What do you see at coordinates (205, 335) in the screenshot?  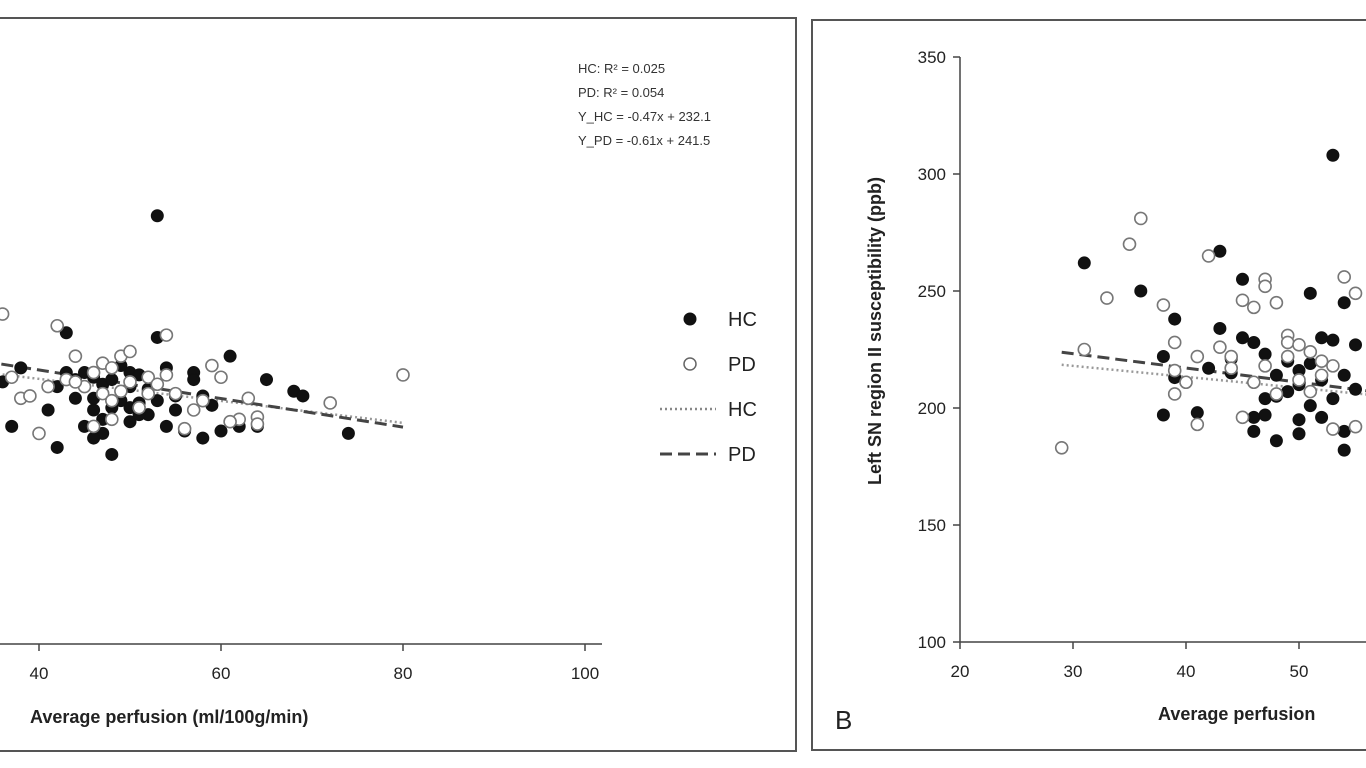 I see `data-points-a` at bounding box center [205, 335].